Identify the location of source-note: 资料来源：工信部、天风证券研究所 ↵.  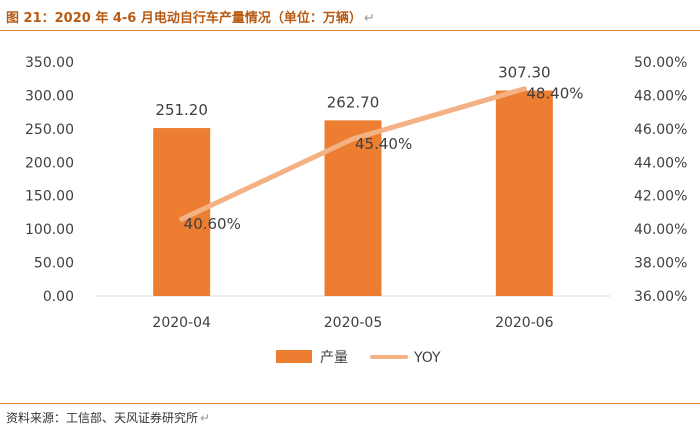
(108, 417).